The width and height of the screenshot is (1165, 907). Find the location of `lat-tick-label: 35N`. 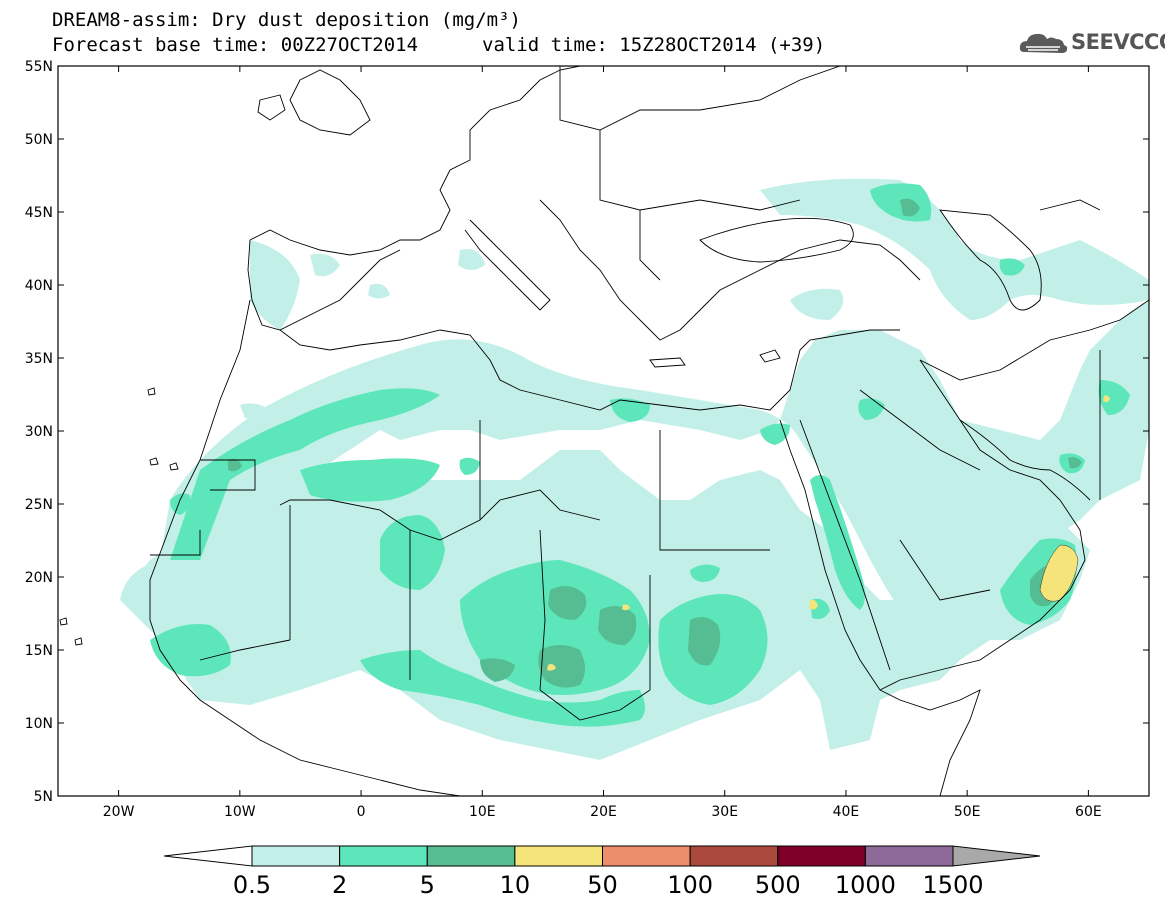

lat-tick-label: 35N is located at coordinates (39, 359).